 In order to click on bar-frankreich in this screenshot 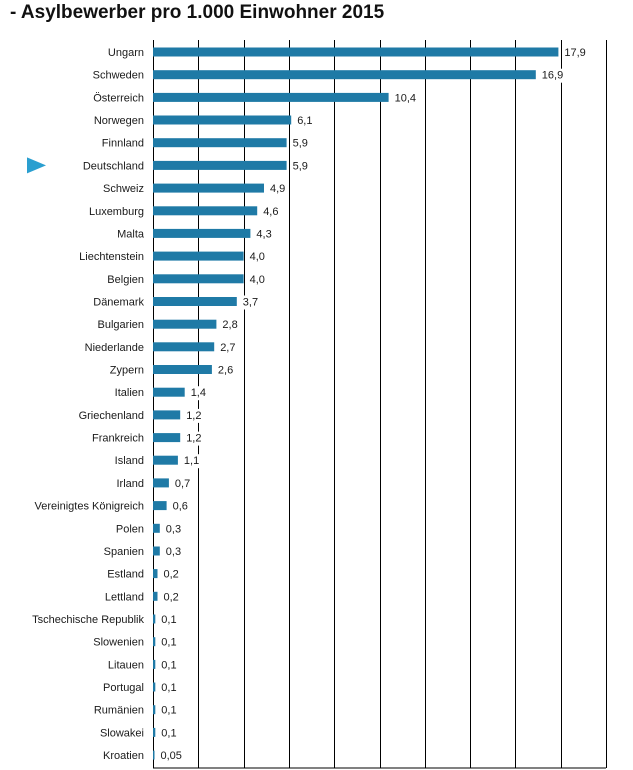, I will do `click(167, 438)`.